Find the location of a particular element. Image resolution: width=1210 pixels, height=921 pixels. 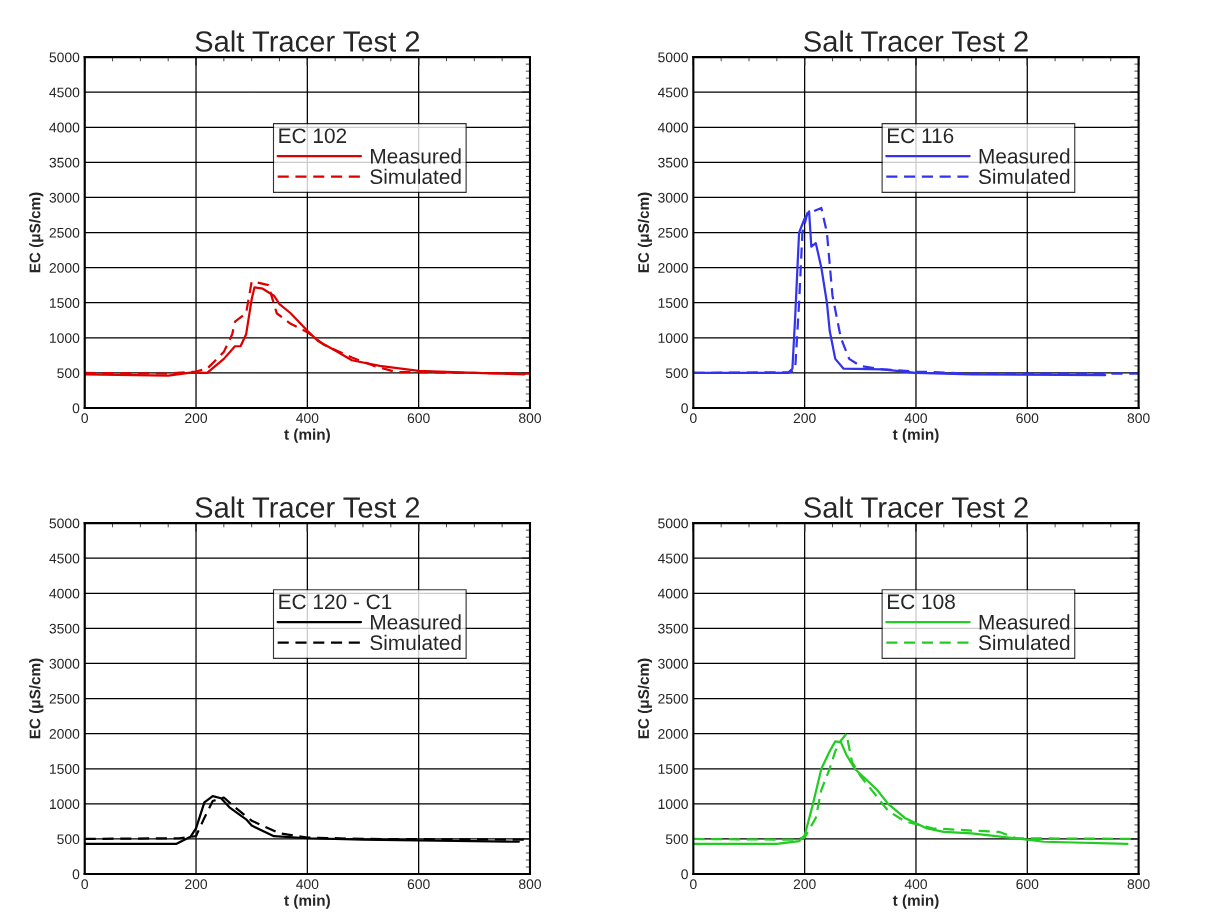

legend-title: EC 120 - C1 is located at coordinates (335, 602).